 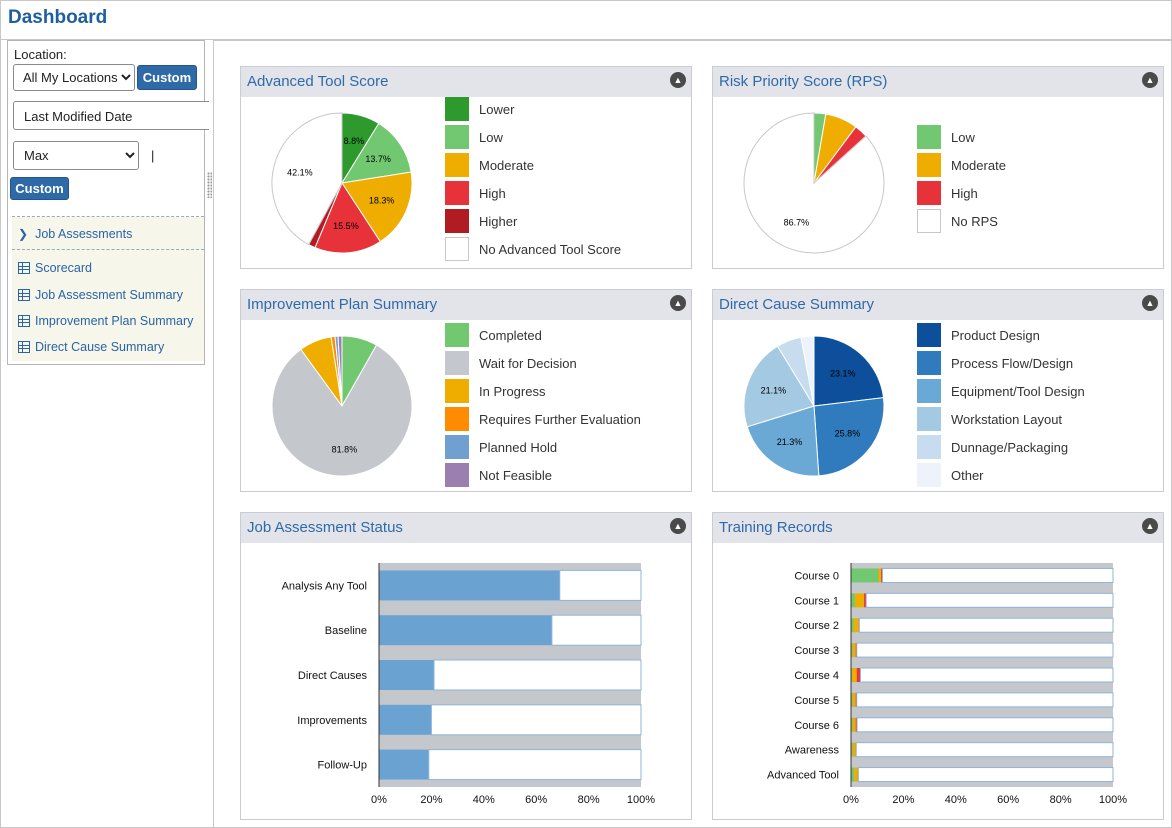 What do you see at coordinates (75, 234) in the screenshot?
I see `nav-job-assessments: ❯ Job Assessments` at bounding box center [75, 234].